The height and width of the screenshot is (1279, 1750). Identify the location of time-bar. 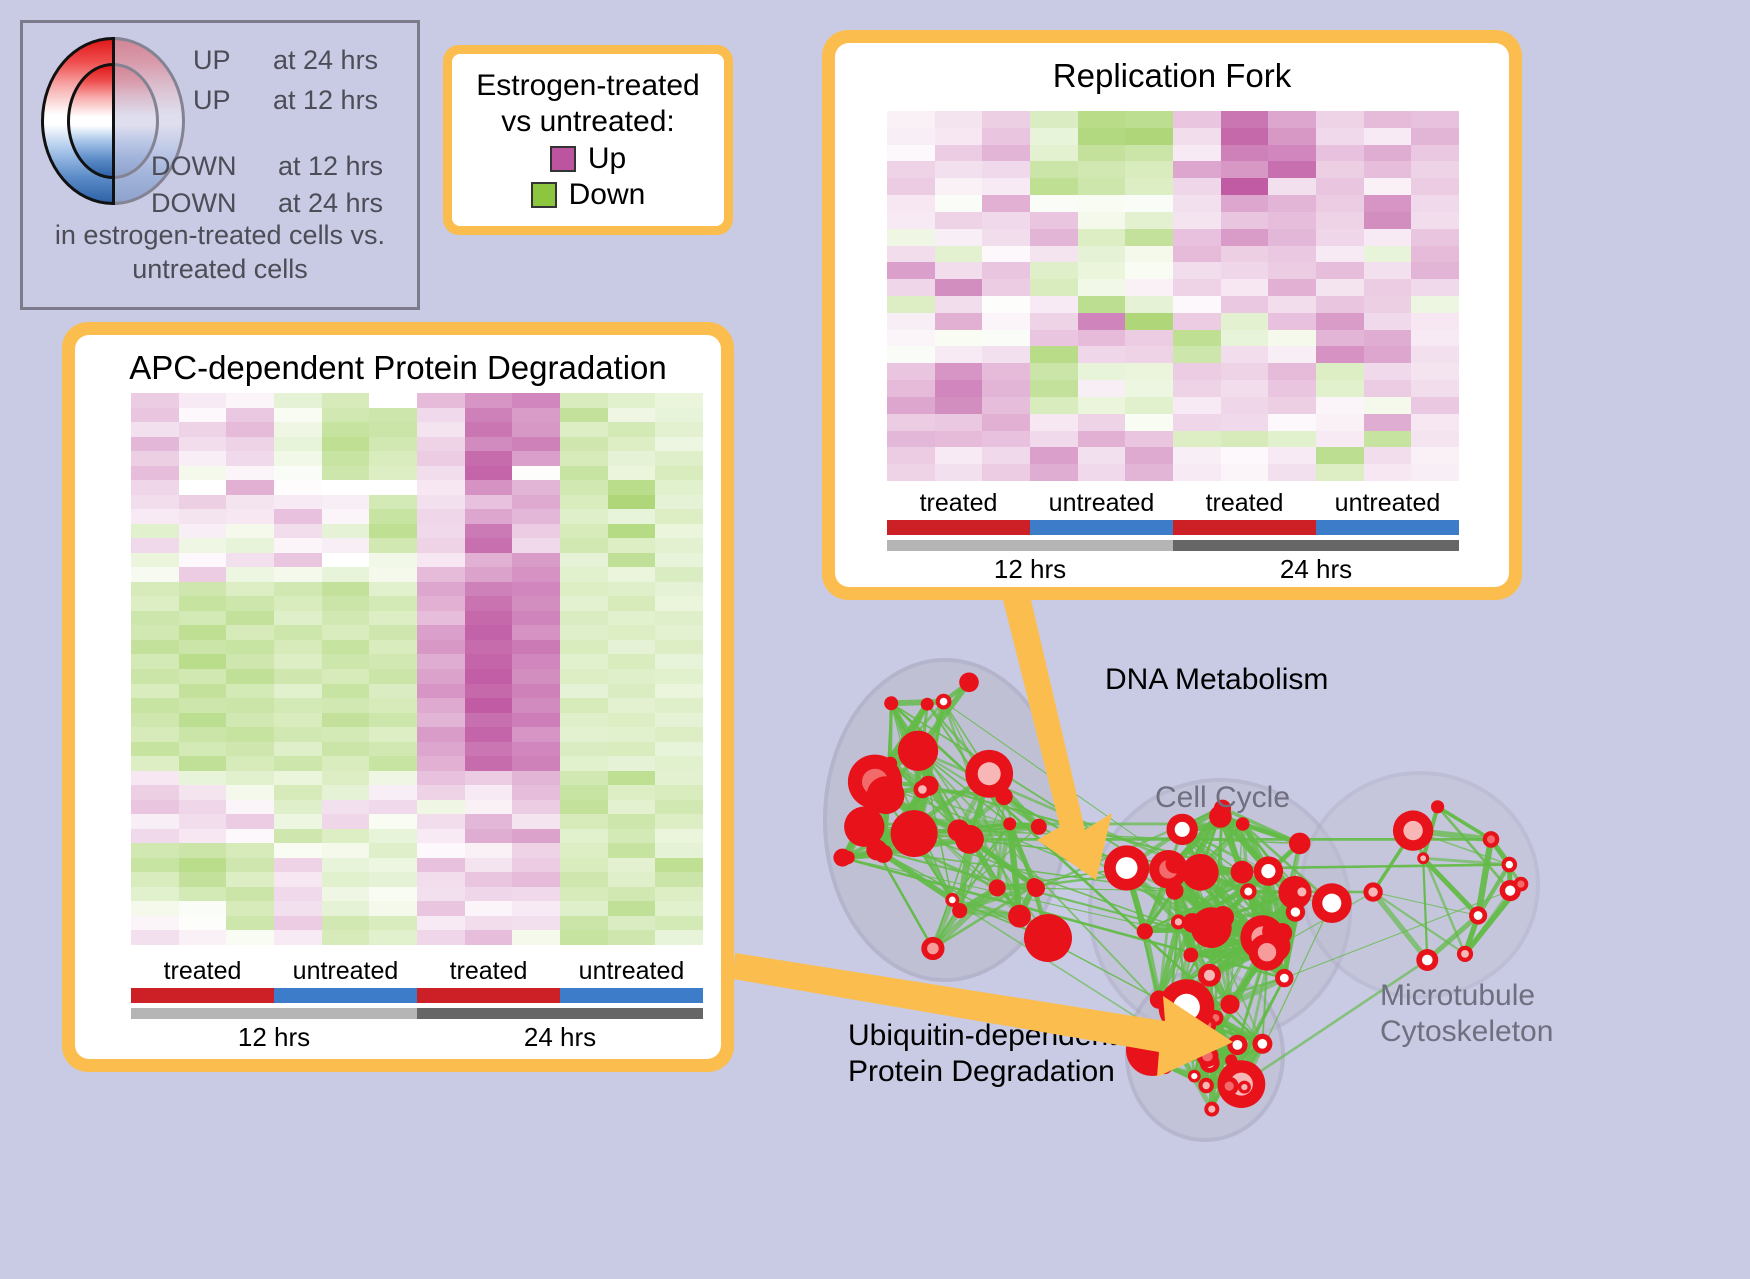
(274, 1013).